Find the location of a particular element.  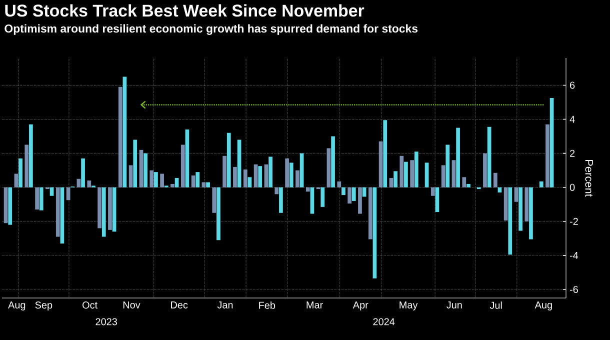

y-tick-label: -4 is located at coordinates (574, 255).